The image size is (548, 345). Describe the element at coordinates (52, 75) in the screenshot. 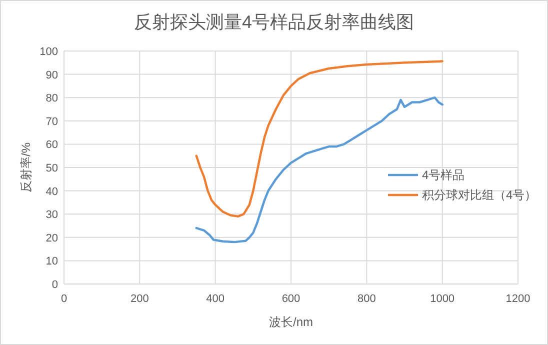

I see `y-tick-label: 90` at that location.